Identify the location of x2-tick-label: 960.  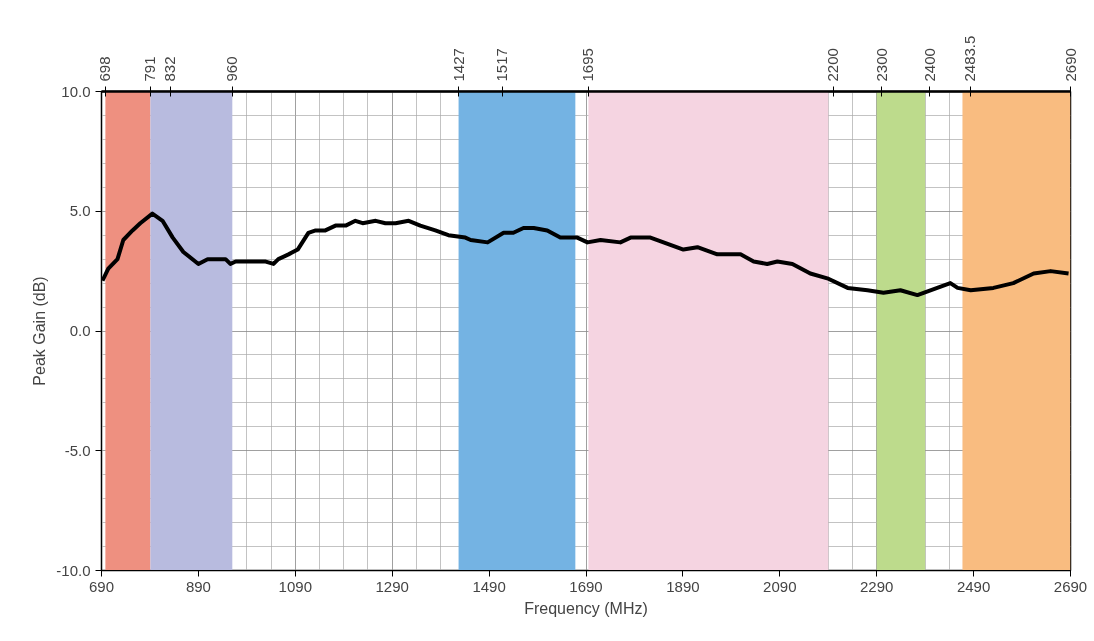
(232, 69).